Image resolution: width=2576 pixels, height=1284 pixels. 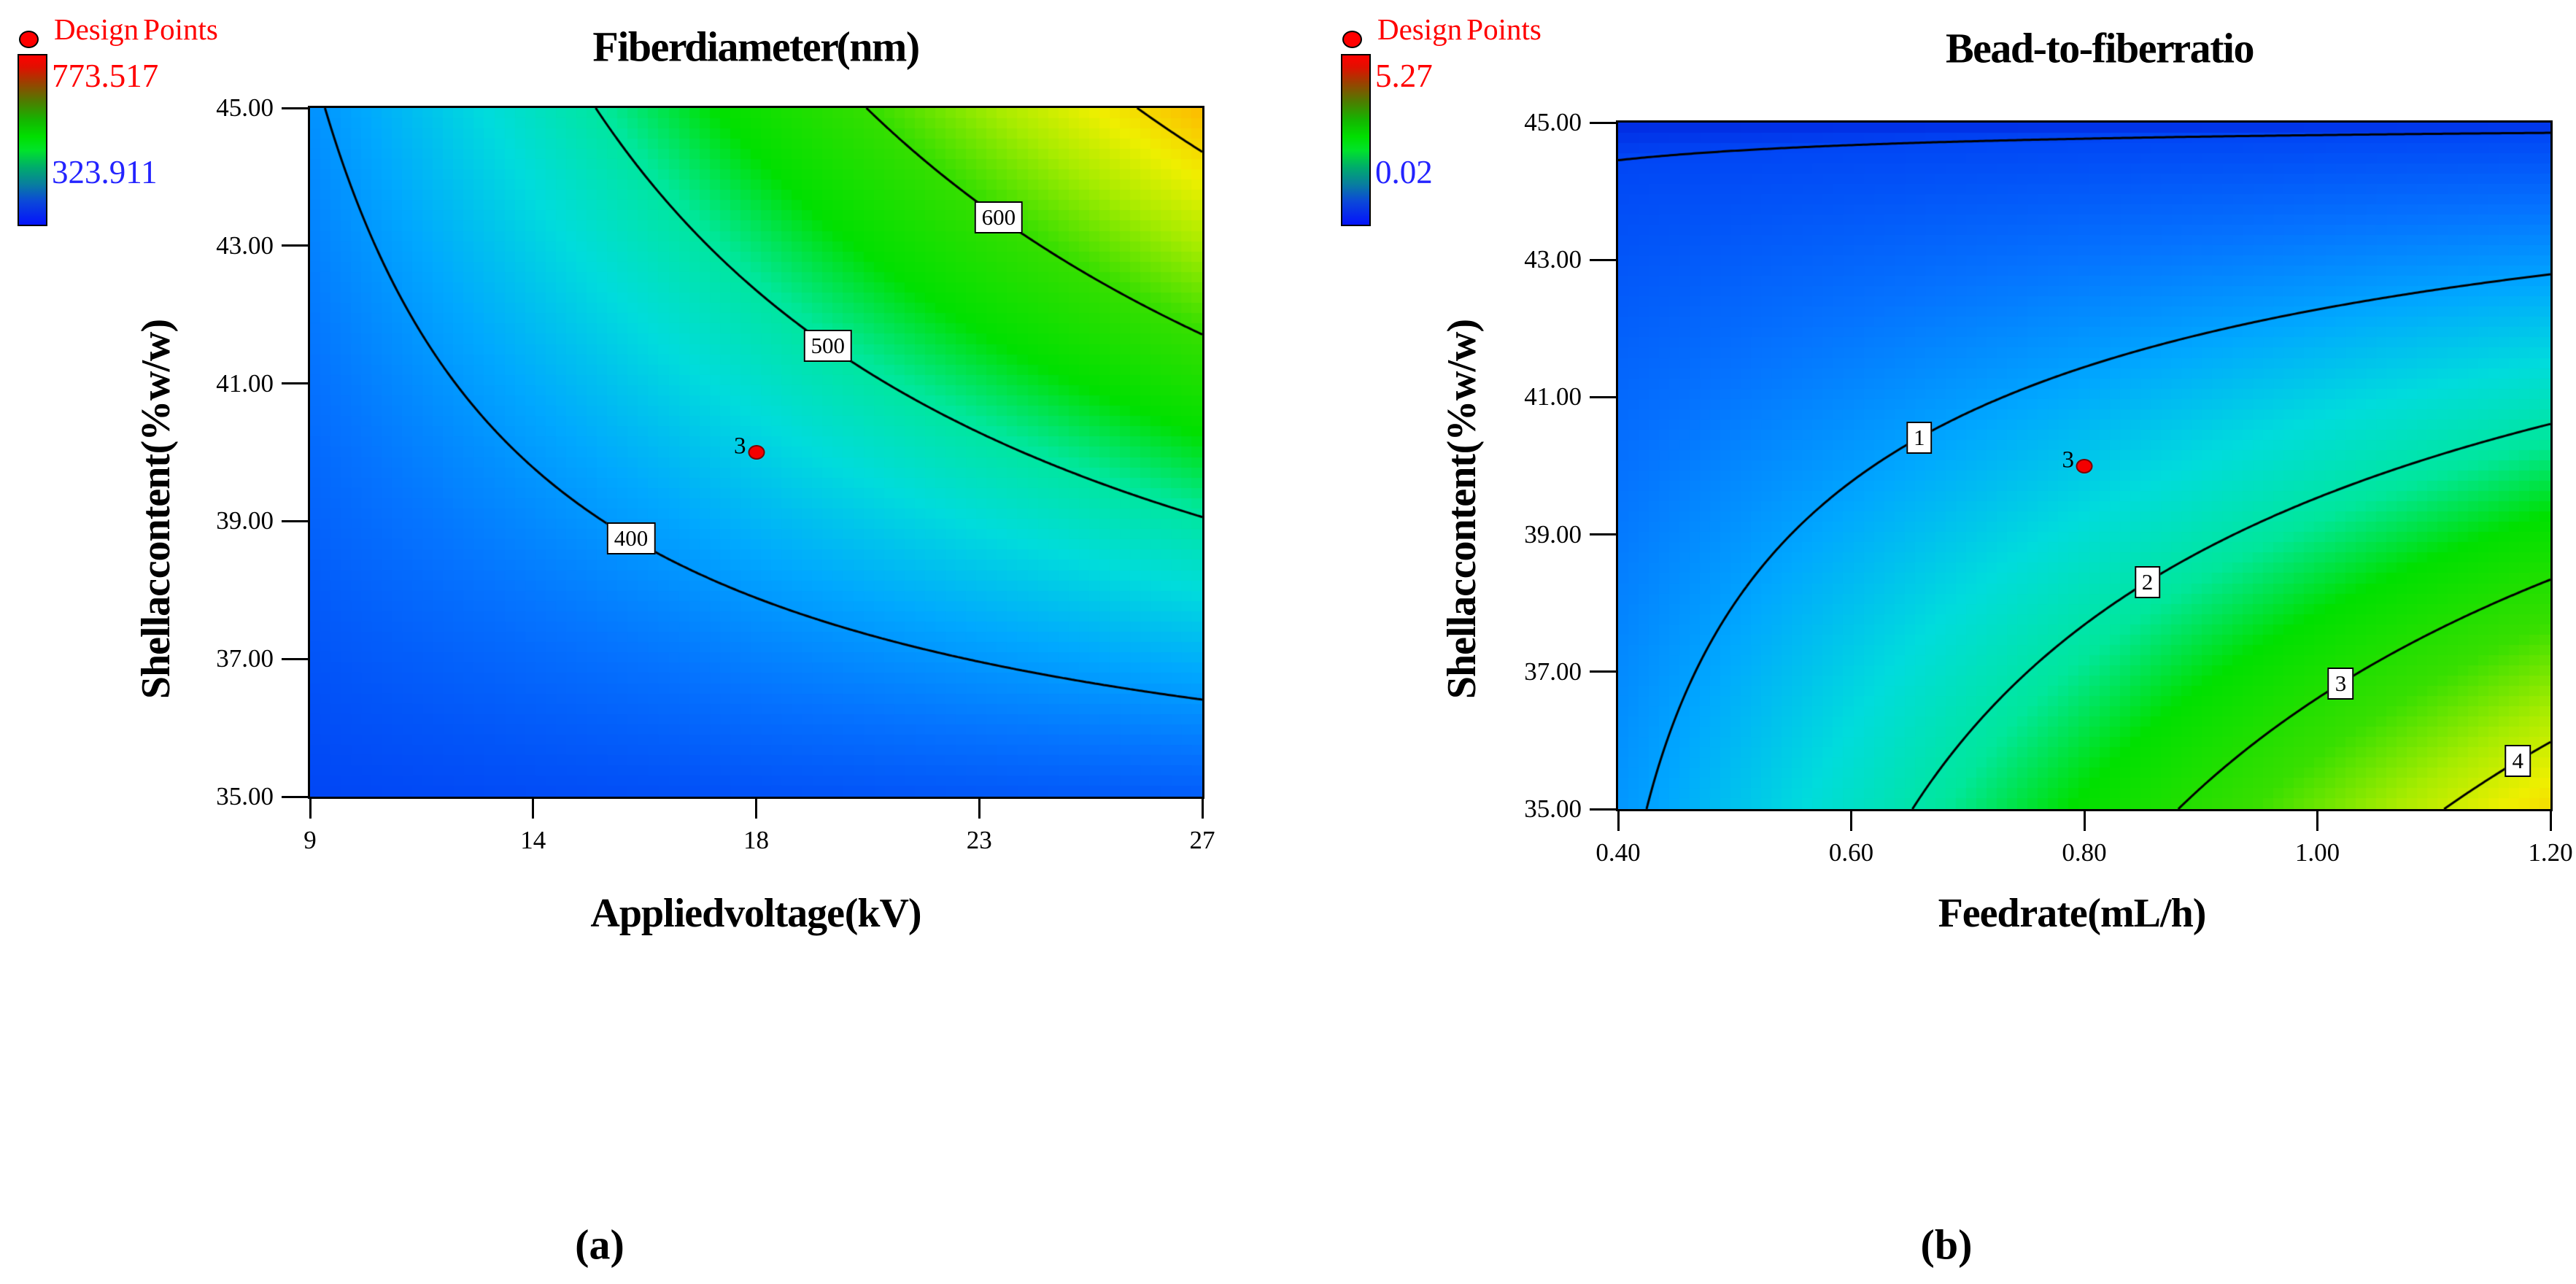 I want to click on color-scale-min: 0.02, so click(x=1404, y=172).